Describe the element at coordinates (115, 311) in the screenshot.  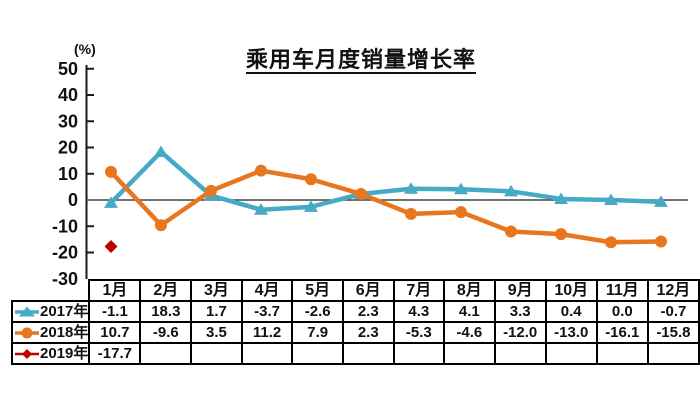
I see `value-cell: -1.1` at that location.